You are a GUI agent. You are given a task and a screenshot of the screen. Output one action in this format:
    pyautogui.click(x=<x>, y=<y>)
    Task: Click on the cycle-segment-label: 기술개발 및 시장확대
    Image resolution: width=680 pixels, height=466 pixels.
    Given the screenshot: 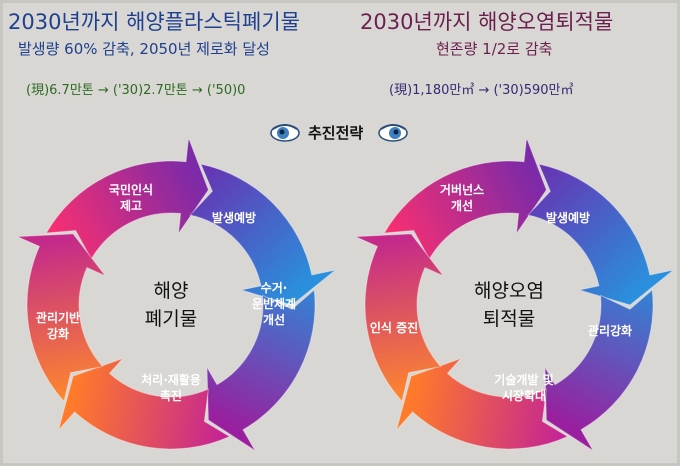 What is the action you would take?
    pyautogui.click(x=523, y=387)
    